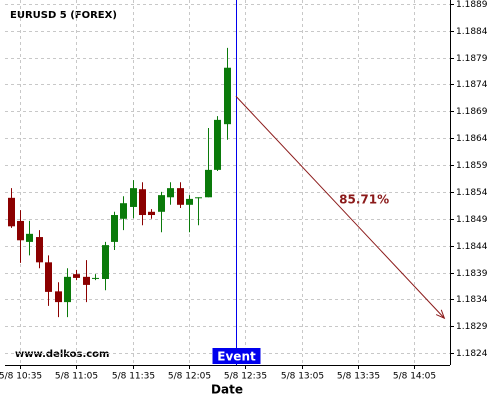  Describe the element at coordinates (472, 139) in the screenshot. I see `y-tick-label: 1.1864` at that location.